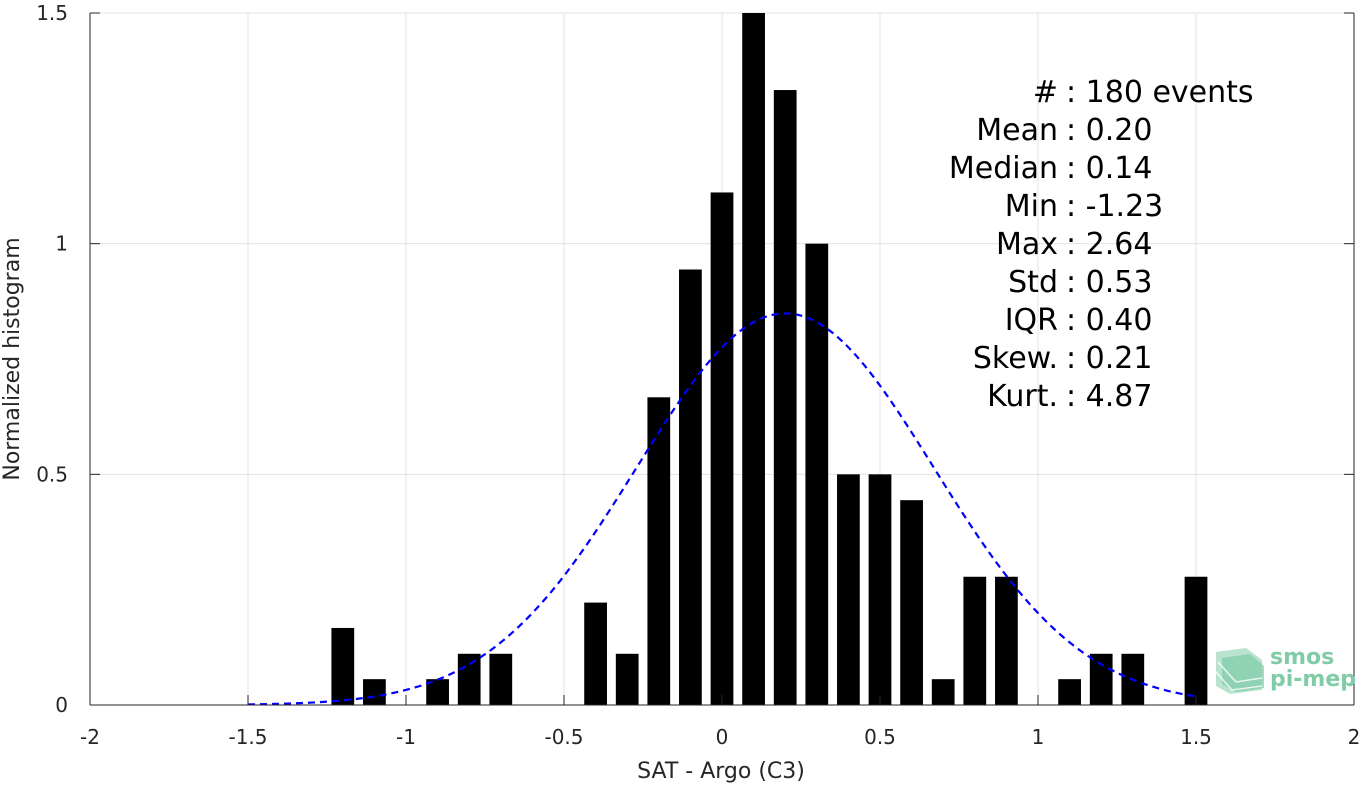 The width and height of the screenshot is (1366, 786). What do you see at coordinates (1109, 130) in the screenshot?
I see `stat-value: : 0.20` at bounding box center [1109, 130].